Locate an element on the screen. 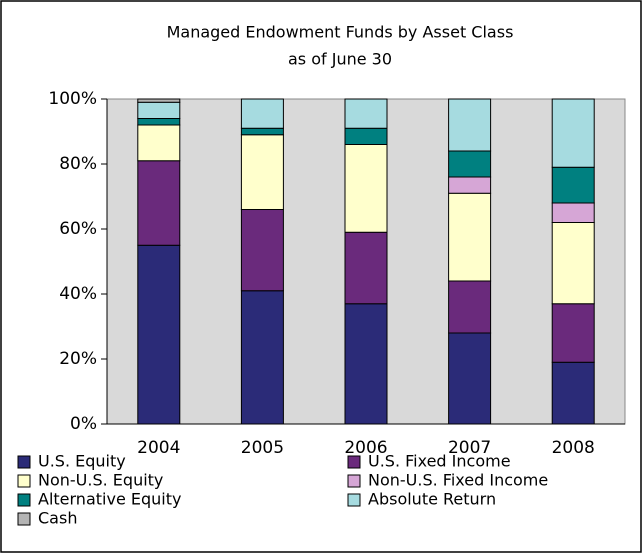 This screenshot has height=555, width=644. legend-label: Cash is located at coordinates (57, 518).